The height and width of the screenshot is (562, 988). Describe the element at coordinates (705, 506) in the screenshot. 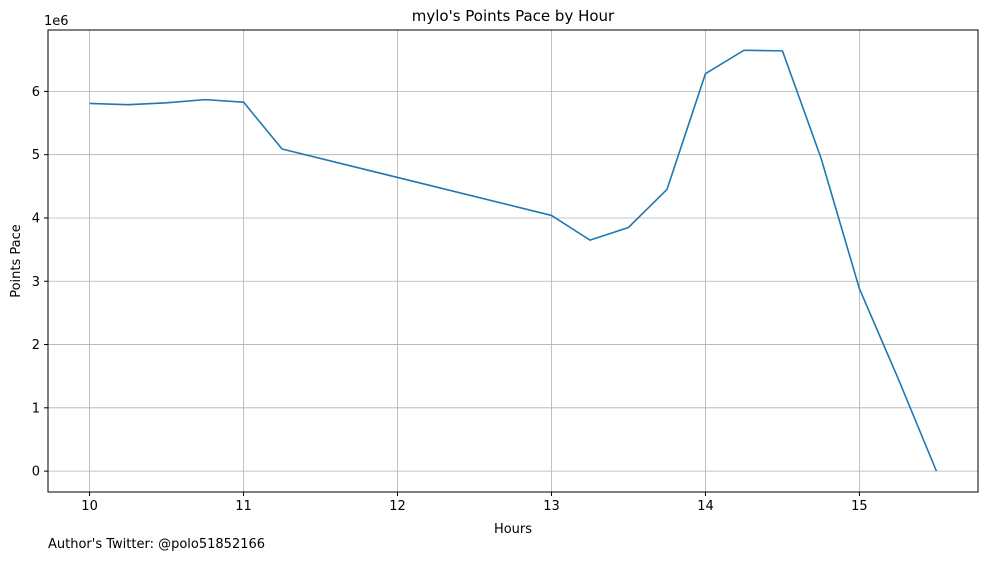

I see `x-tick-label: 14` at that location.